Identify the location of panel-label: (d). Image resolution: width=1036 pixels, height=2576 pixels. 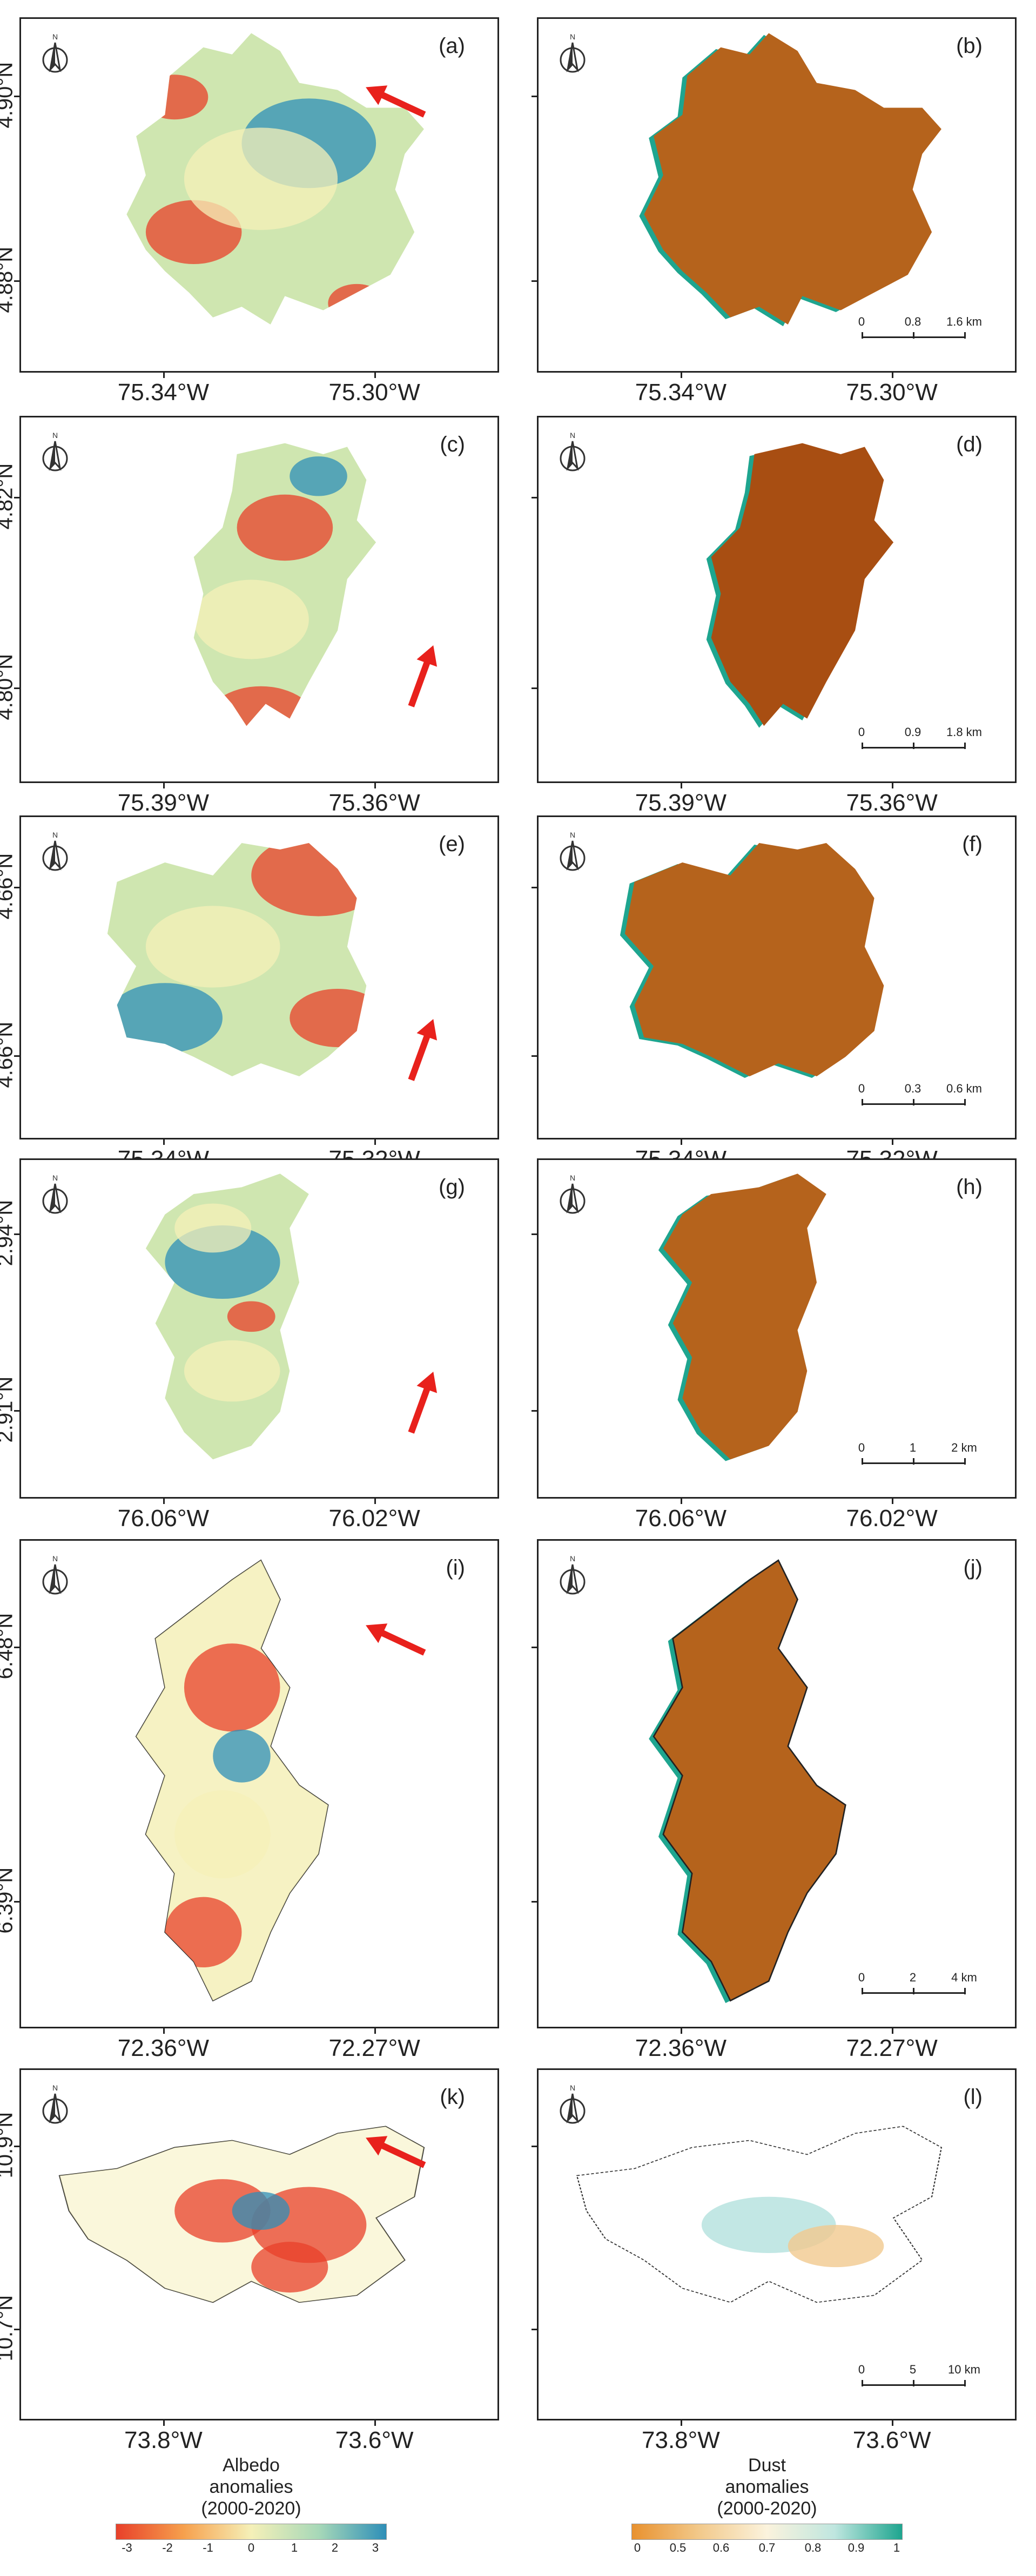
(969, 445).